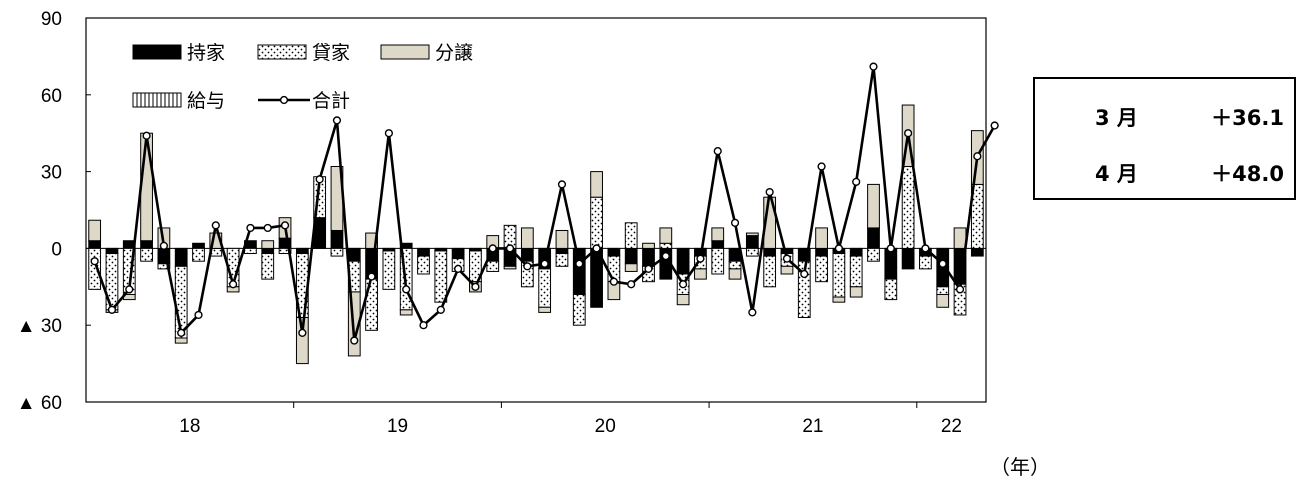 Image resolution: width=1309 pixels, height=484 pixels. What do you see at coordinates (1164, 138) in the screenshot?
I see `callout-box: 3 月 ＋36.1 4 月 ＋48.0` at bounding box center [1164, 138].